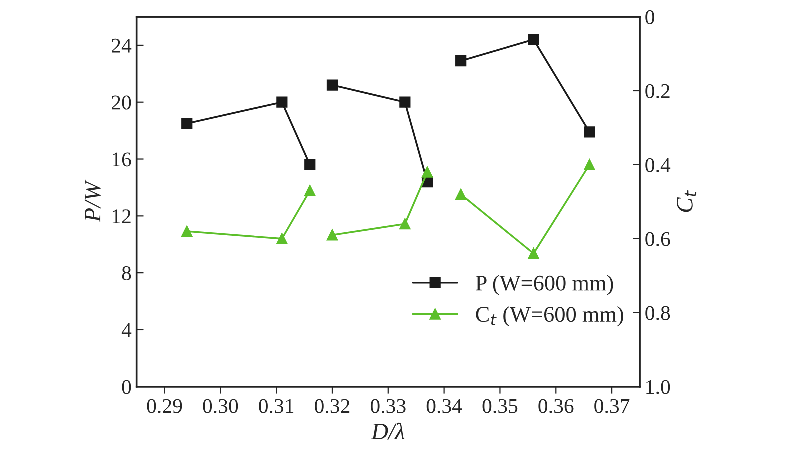 This screenshot has width=800, height=460. What do you see at coordinates (332, 406) in the screenshot?
I see `x-tick-label: 0.32` at bounding box center [332, 406].